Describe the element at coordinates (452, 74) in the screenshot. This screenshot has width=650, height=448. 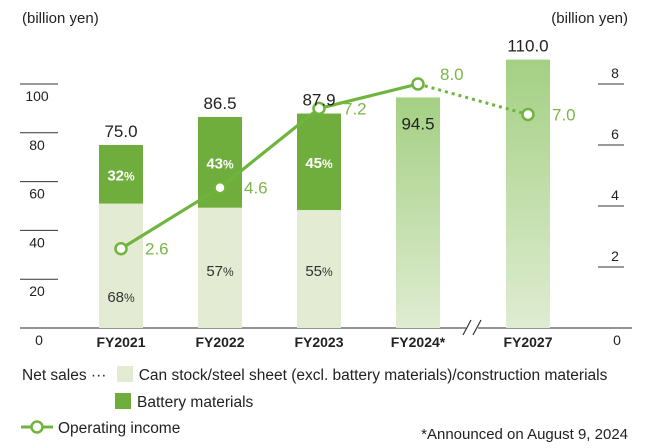
I see `operating-income-value-label: 8.0` at that location.